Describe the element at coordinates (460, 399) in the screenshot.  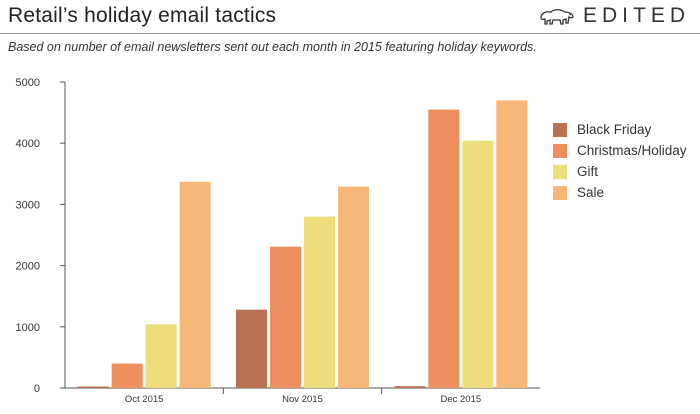
I see `x-tick-label: Dec 2015` at that location.